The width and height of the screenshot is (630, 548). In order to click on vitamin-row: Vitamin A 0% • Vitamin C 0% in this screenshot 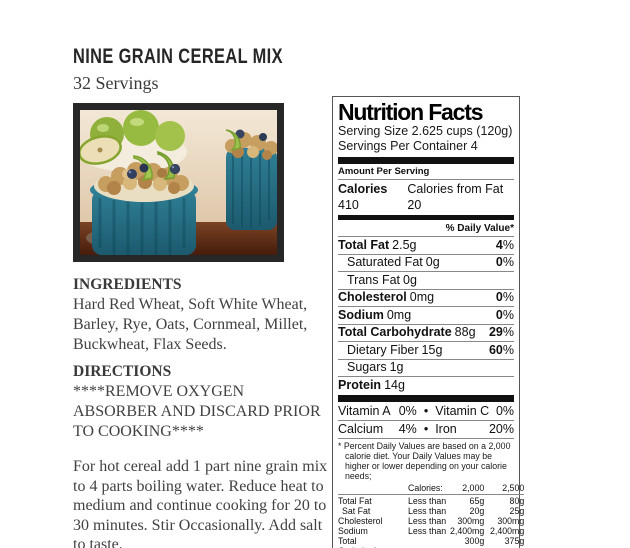, I will do `click(426, 412)`.